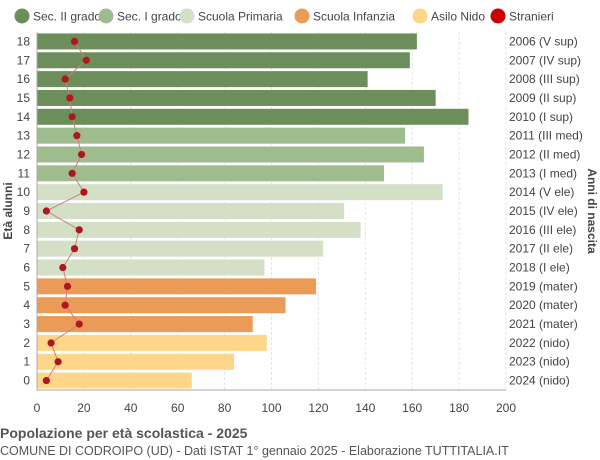 Image resolution: width=600 pixels, height=460 pixels. I want to click on legend-label: Scuola Primaria, so click(240, 17).